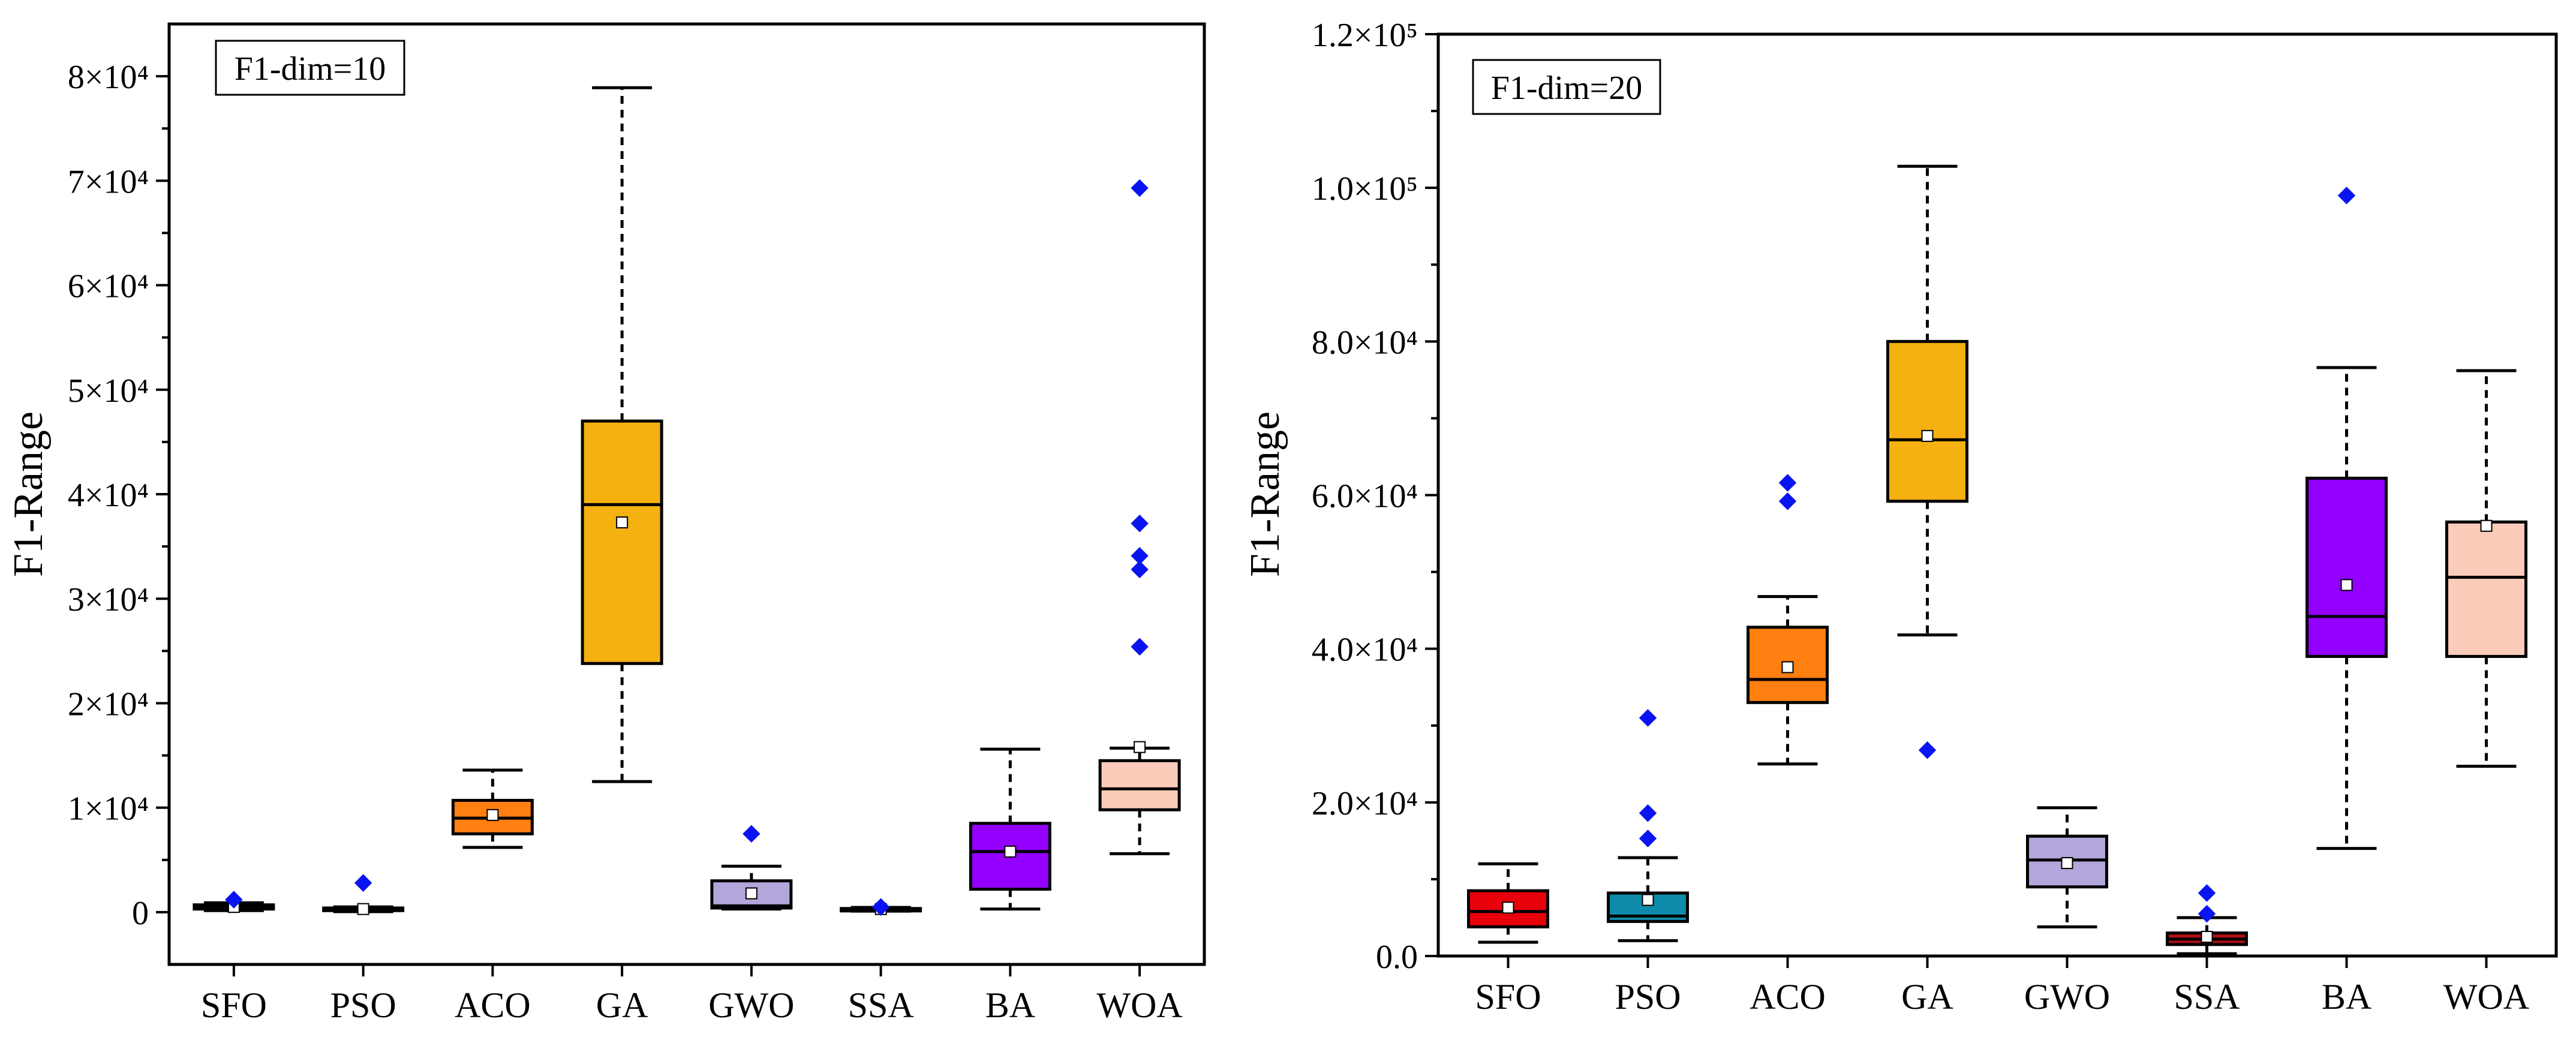 Image resolution: width=2576 pixels, height=1040 pixels. I want to click on y-tick-label: 0.0, so click(1397, 958).